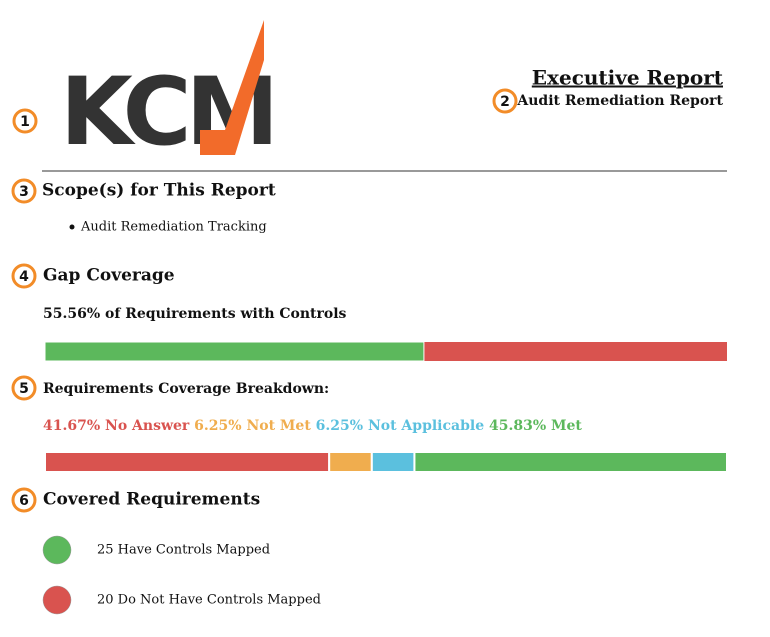 This screenshot has height=637, width=770. I want to click on callout-number: 3, so click(24, 192).